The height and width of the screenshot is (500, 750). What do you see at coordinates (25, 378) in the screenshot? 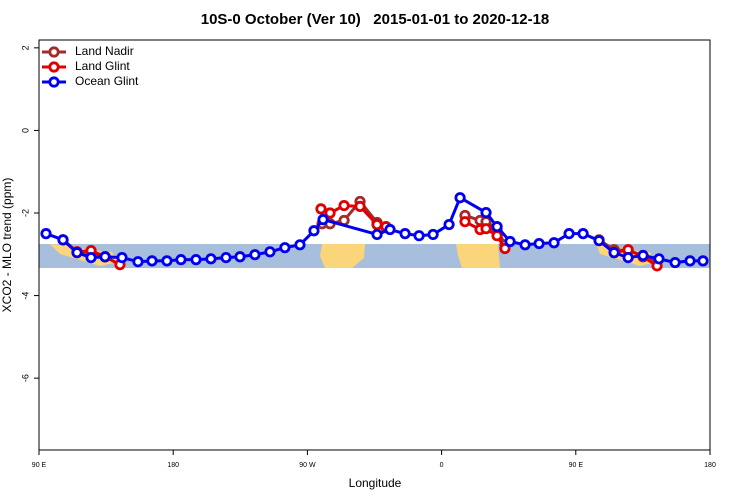
I see `y-tick-label: -6` at bounding box center [25, 378].